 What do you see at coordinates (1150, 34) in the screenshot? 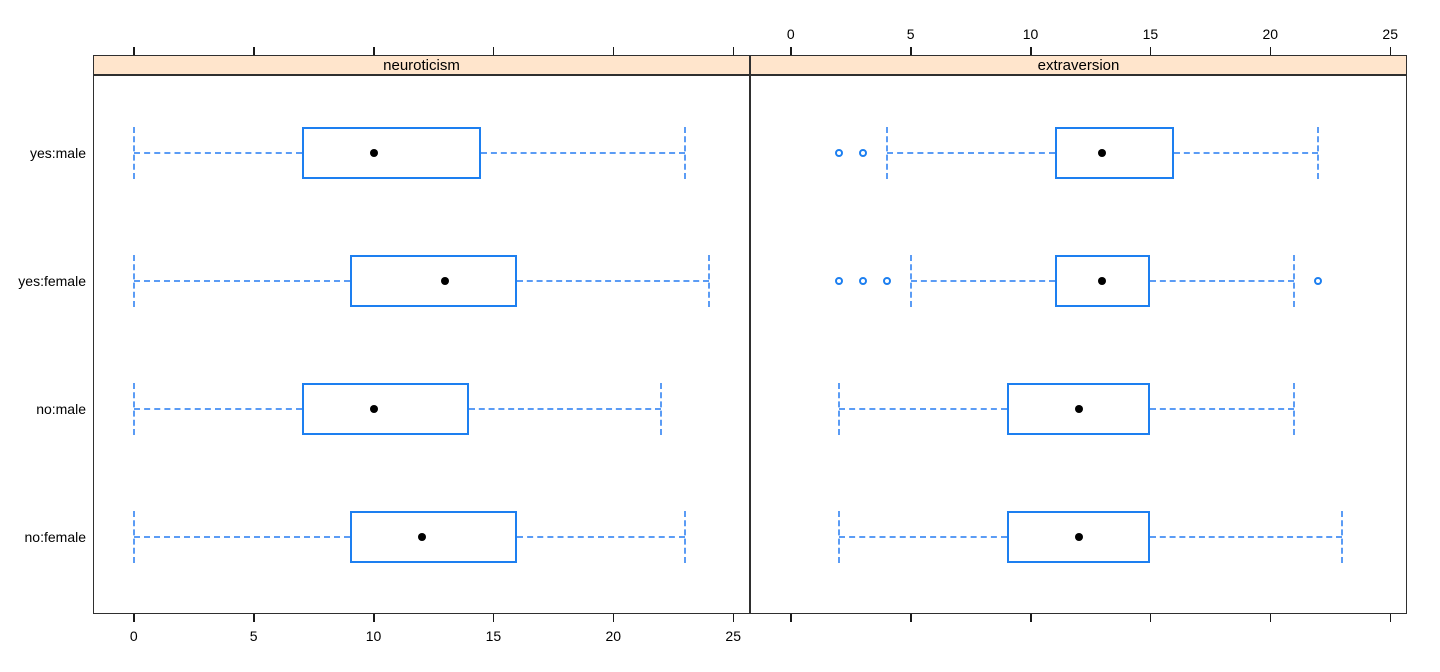
I see `top-axis-tick-label: 15` at bounding box center [1150, 34].